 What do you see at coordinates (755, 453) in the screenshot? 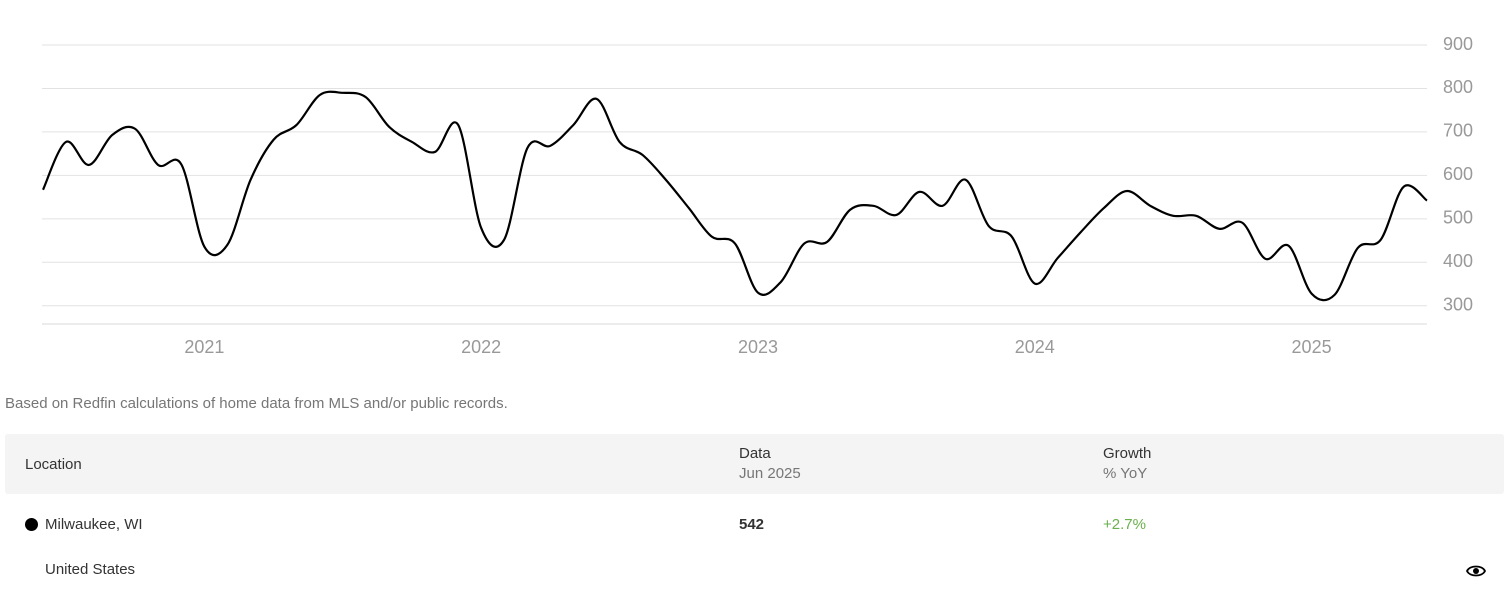
I see `header-data: Data` at bounding box center [755, 453].